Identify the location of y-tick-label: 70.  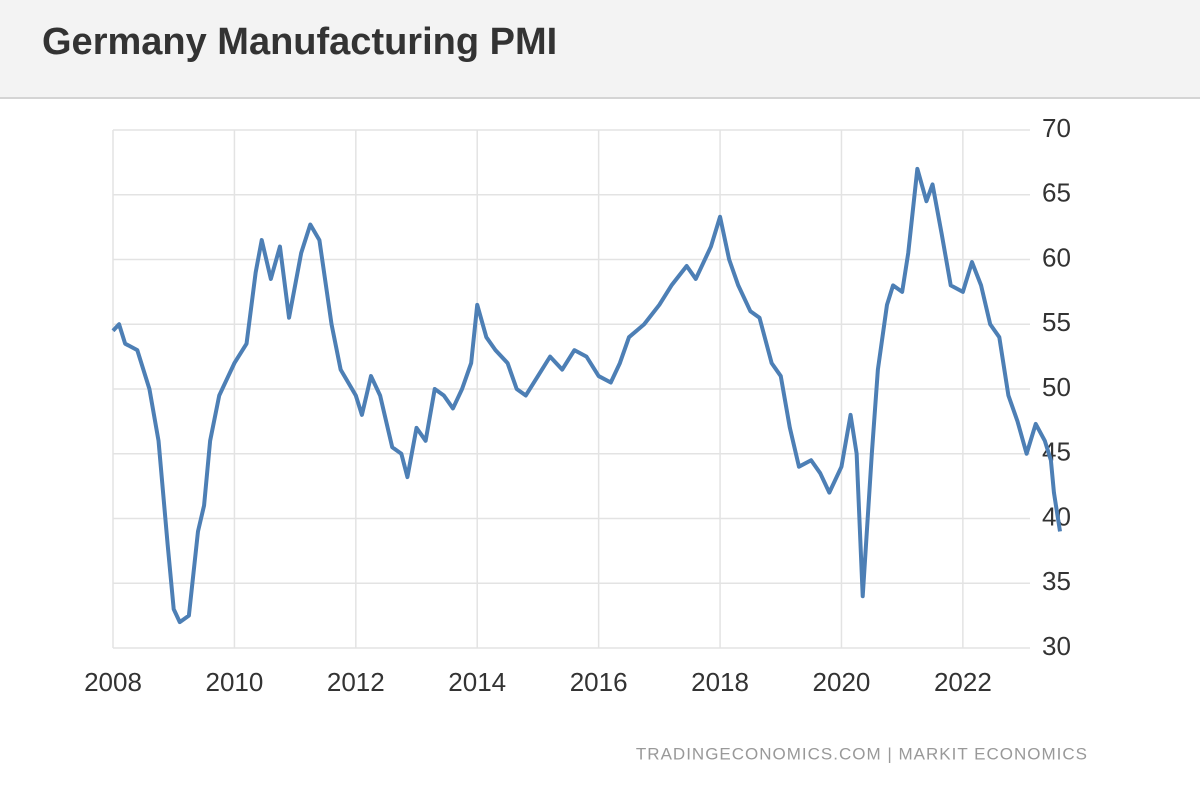
(1056, 128).